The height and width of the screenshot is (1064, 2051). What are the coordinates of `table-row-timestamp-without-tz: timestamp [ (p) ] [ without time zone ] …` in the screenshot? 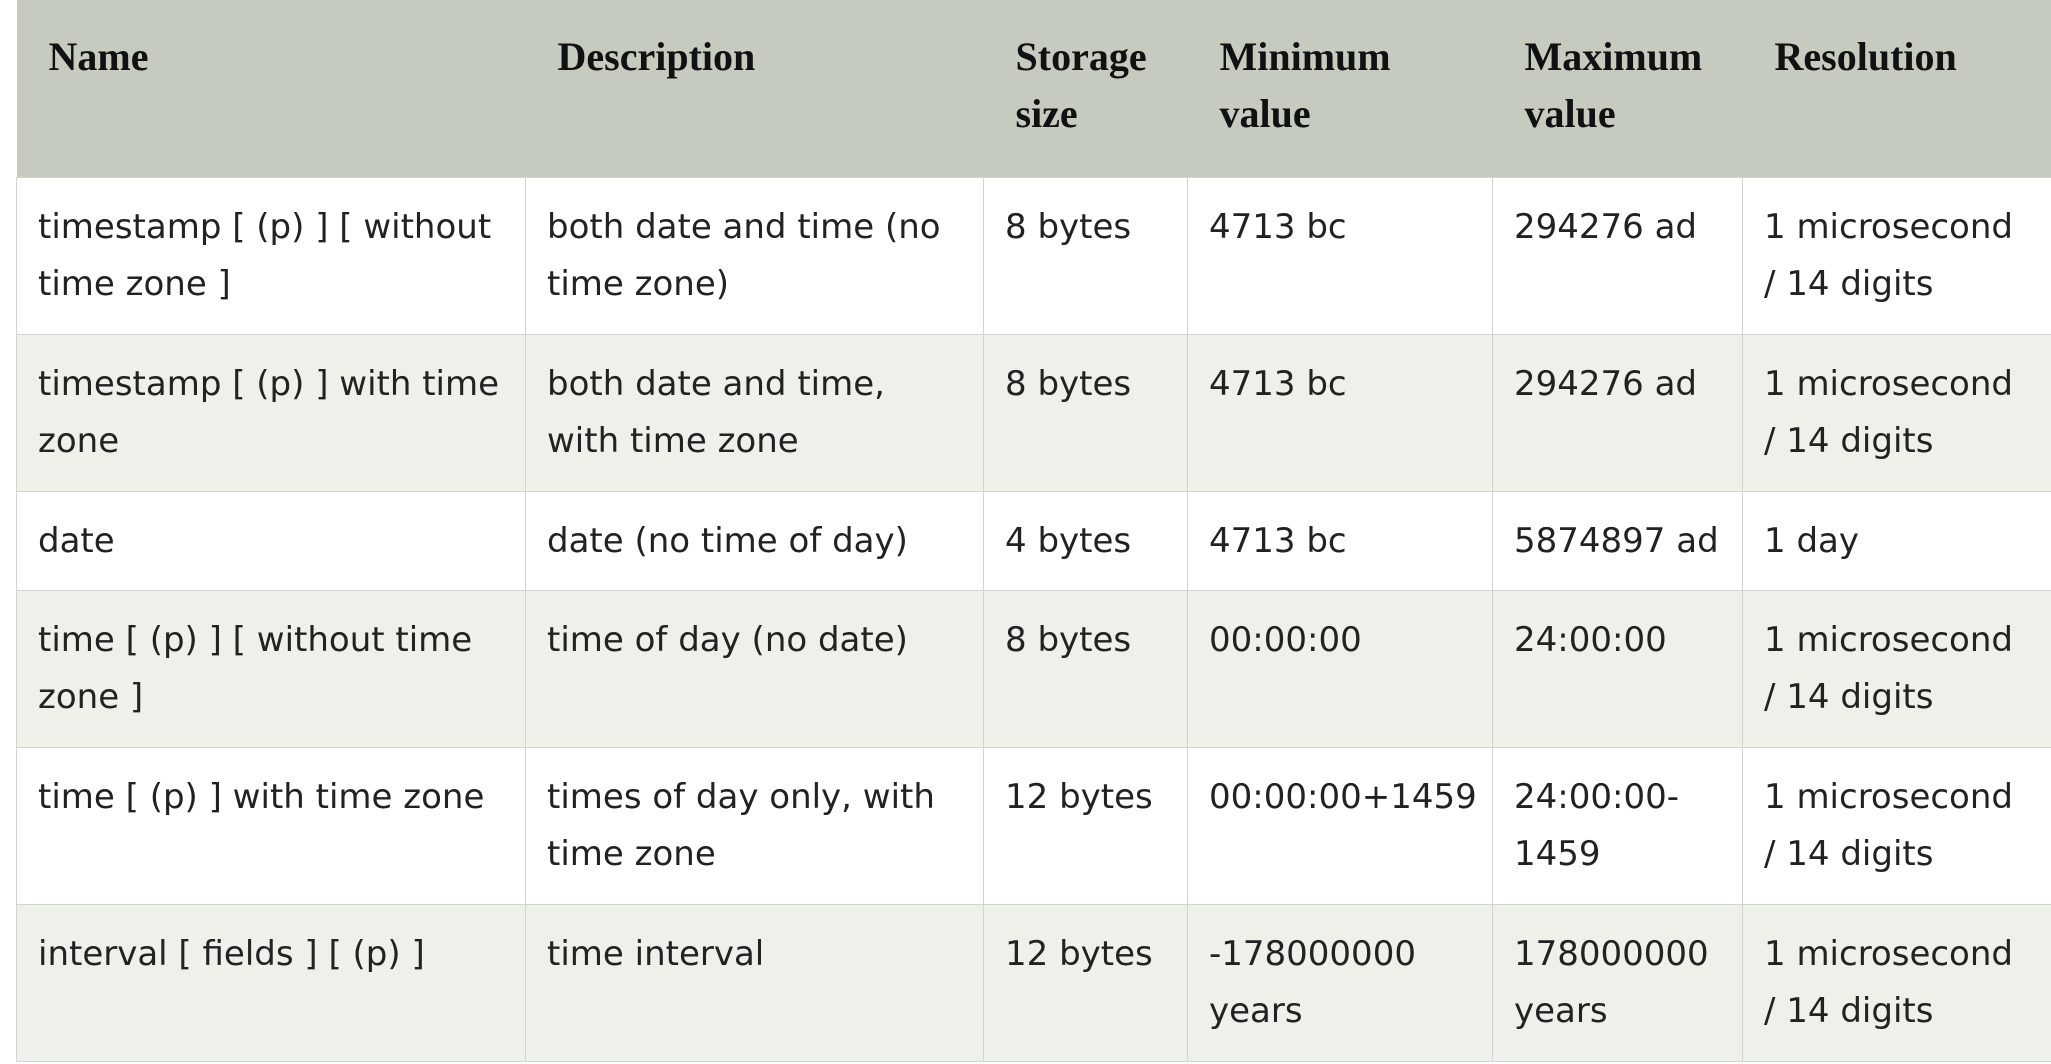 It's located at (1033, 256).